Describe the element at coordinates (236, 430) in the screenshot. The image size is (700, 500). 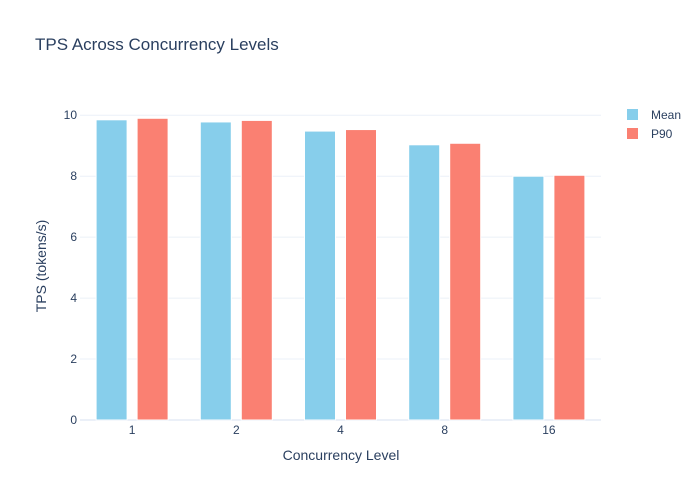
I see `x-tick-label: 2` at that location.